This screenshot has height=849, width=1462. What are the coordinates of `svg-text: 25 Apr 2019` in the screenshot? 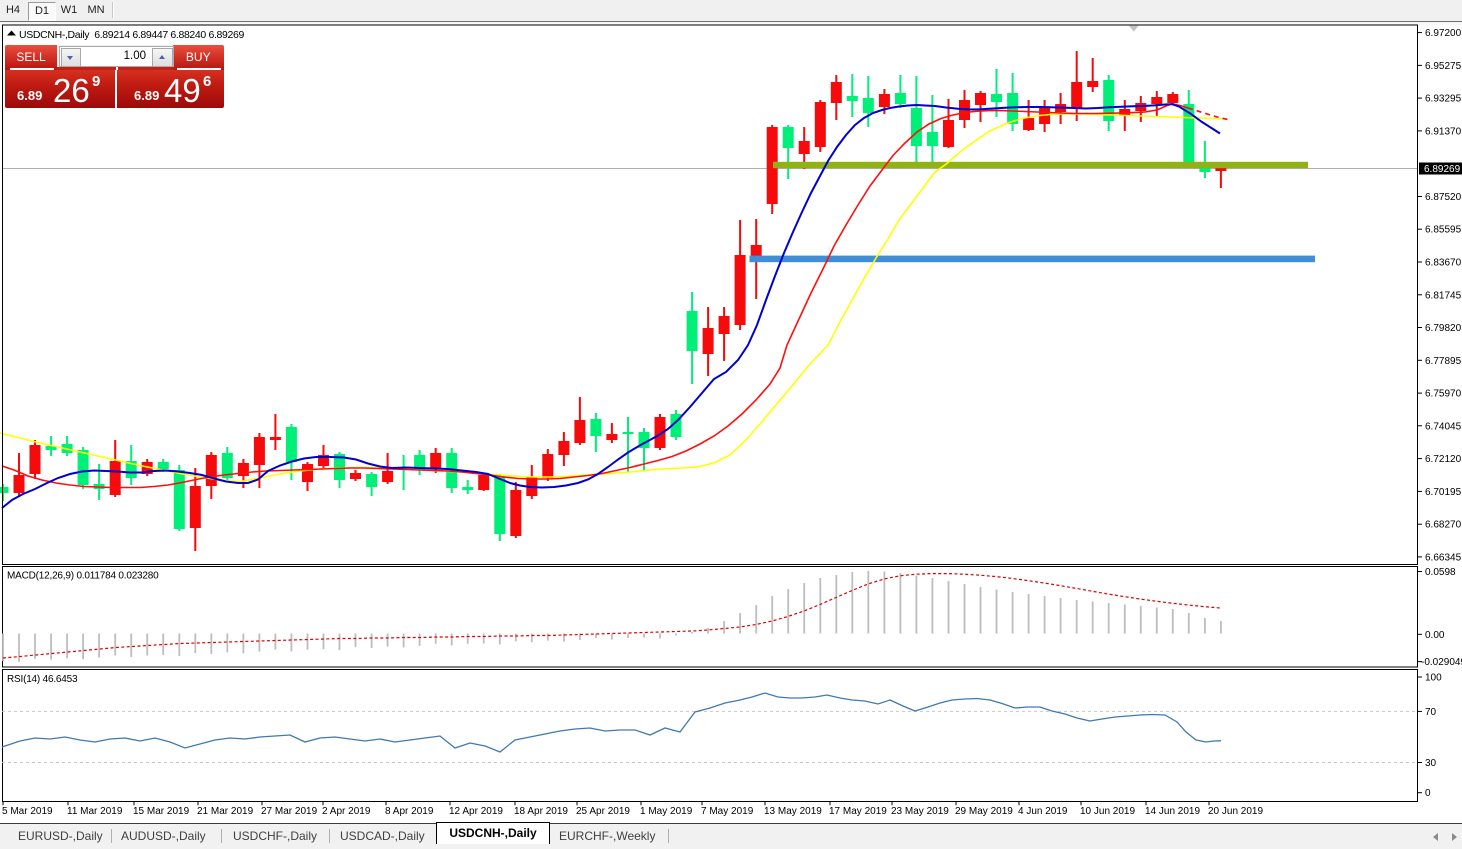 It's located at (603, 811).